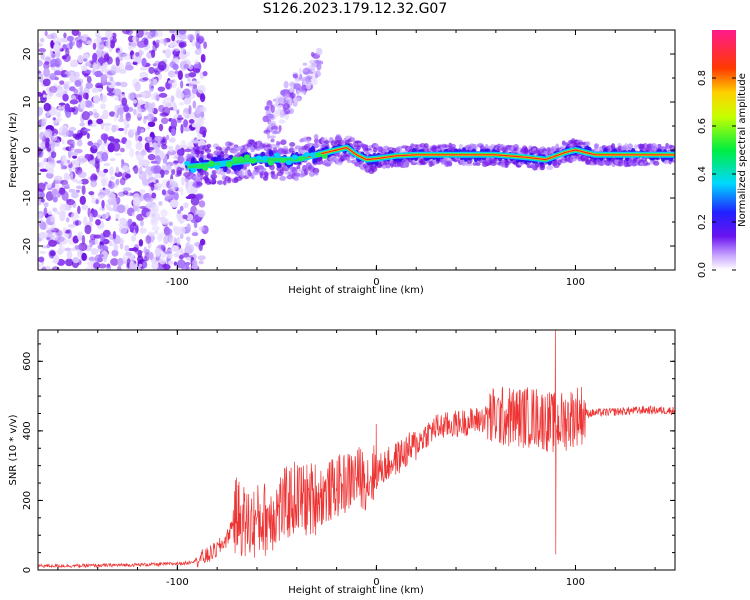 This screenshot has height=600, width=750. I want to click on band-ridge-red, so click(490, 154).